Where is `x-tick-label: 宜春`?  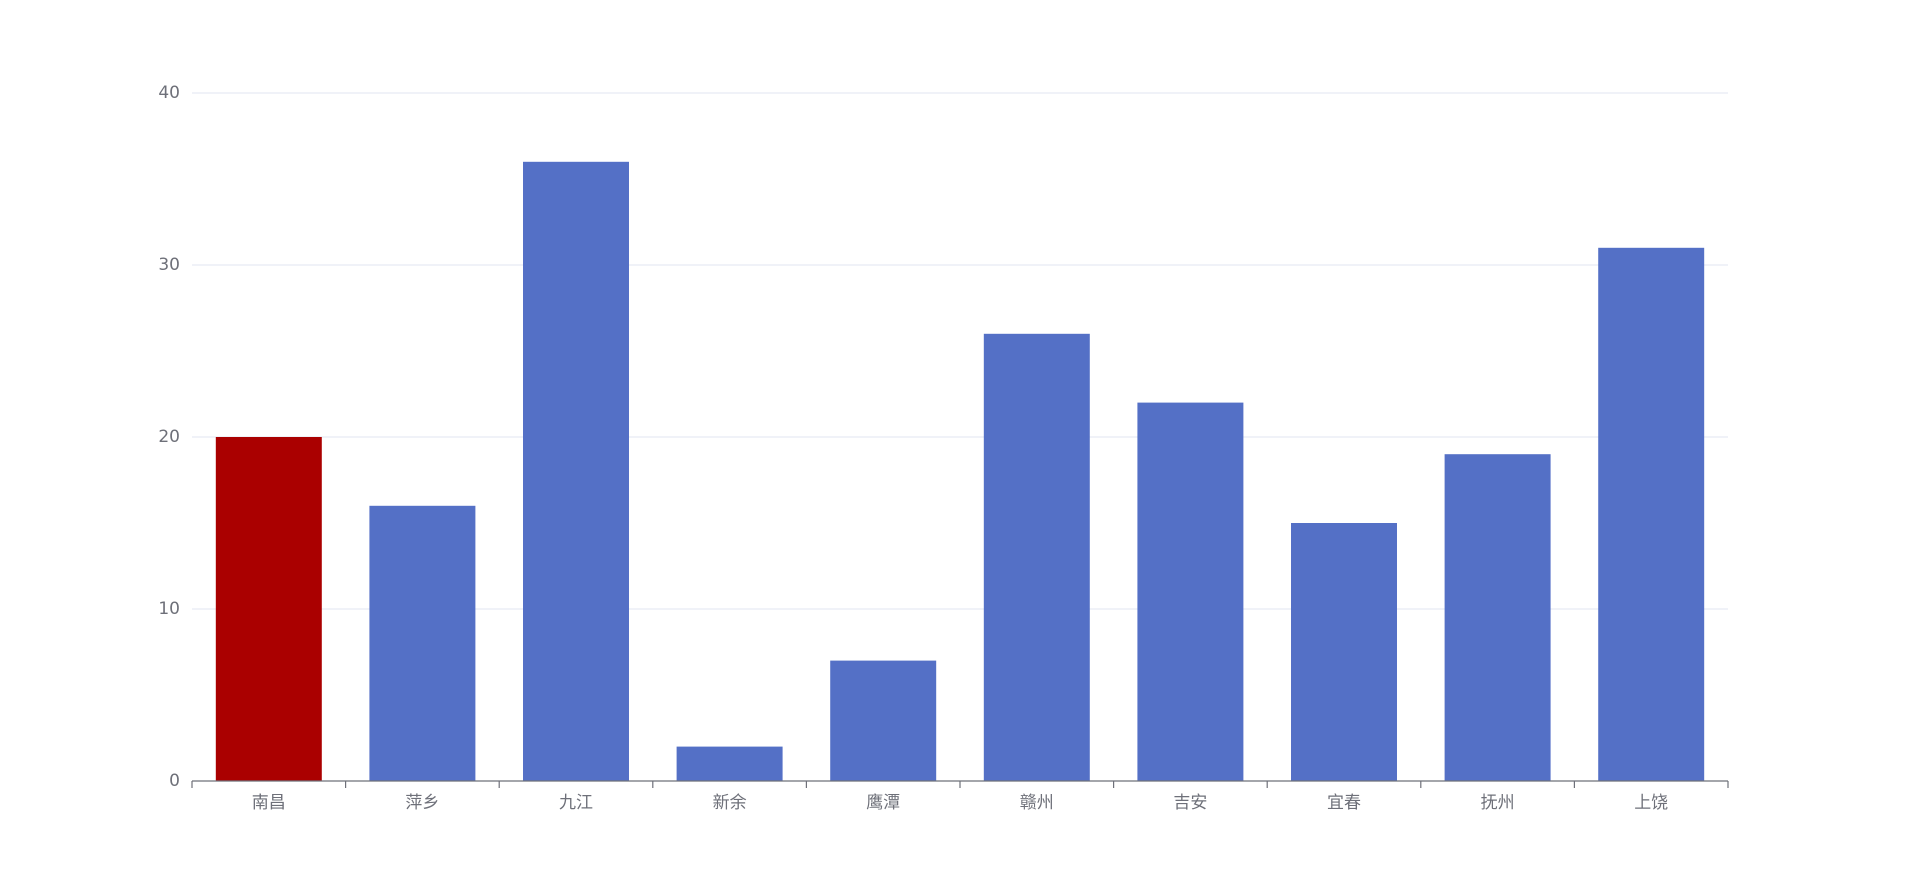 x-tick-label: 宜春 is located at coordinates (1344, 803).